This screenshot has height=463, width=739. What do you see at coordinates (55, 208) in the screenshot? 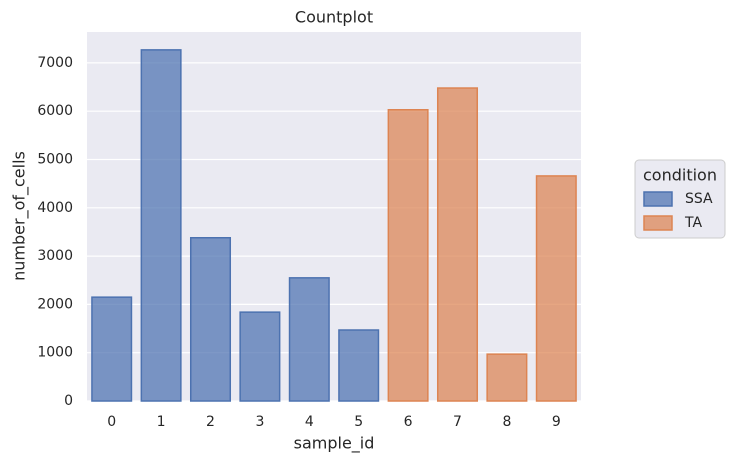
I see `y-tick-label: 4000` at bounding box center [55, 208].